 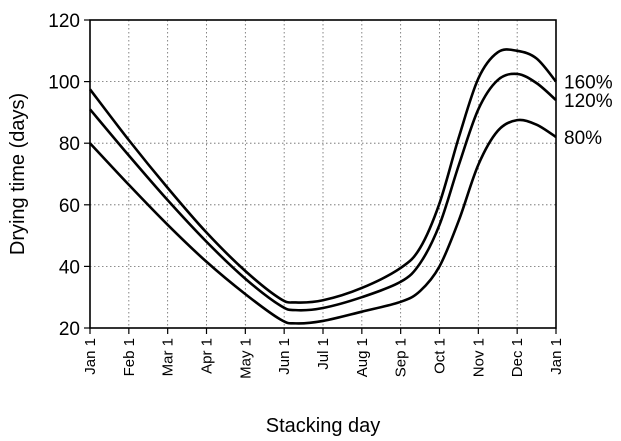 What do you see at coordinates (18, 174) in the screenshot?
I see `y-axis-title: Drying time (days)` at bounding box center [18, 174].